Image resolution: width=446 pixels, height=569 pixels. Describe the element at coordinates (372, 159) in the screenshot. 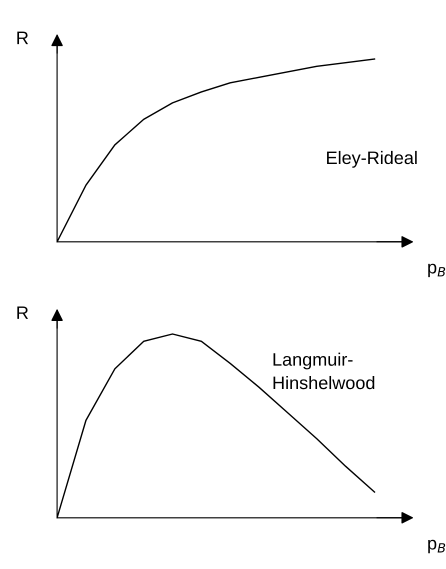

I see `annotation: Eley-Rideal` at that location.